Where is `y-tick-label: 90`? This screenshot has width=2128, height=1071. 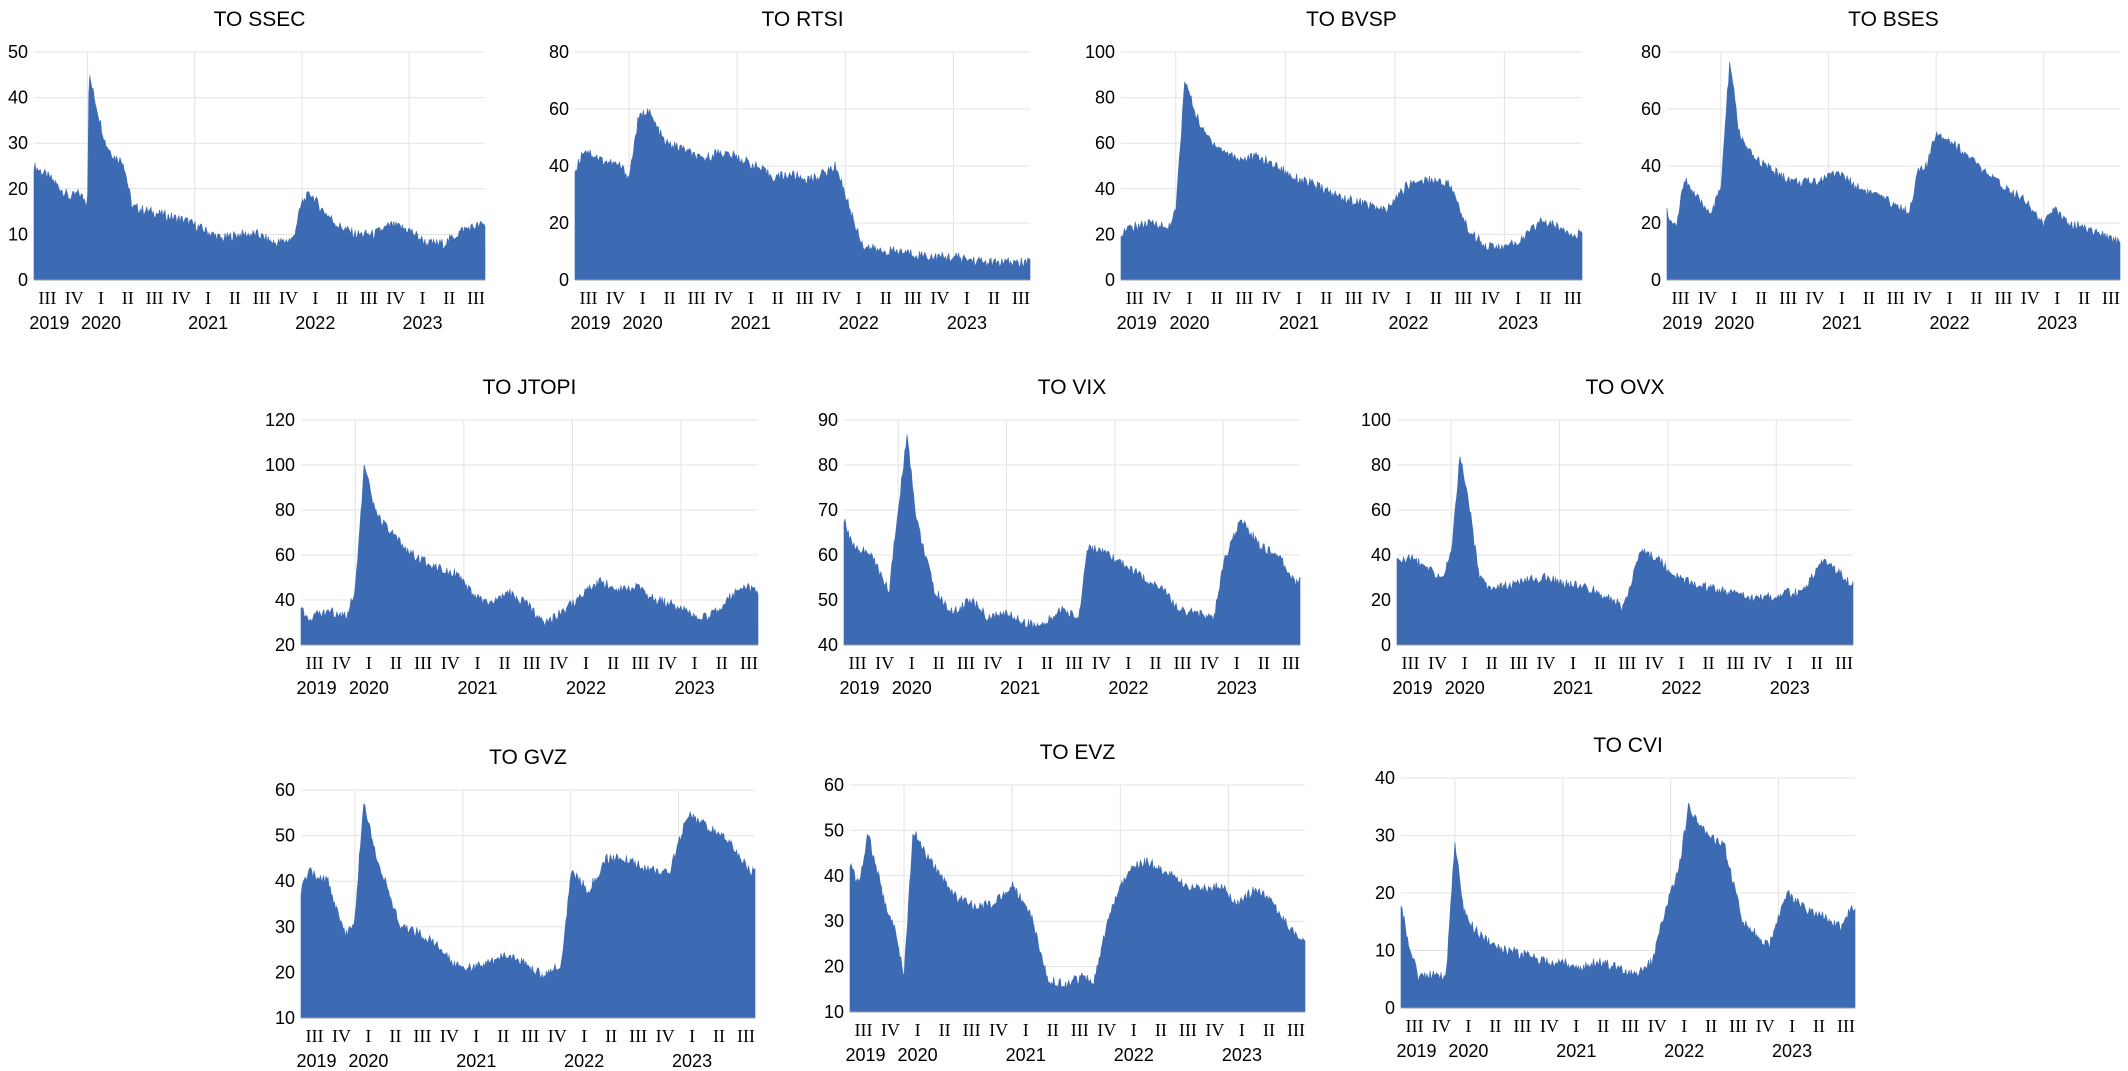
y-tick-label: 90 is located at coordinates (828, 420).